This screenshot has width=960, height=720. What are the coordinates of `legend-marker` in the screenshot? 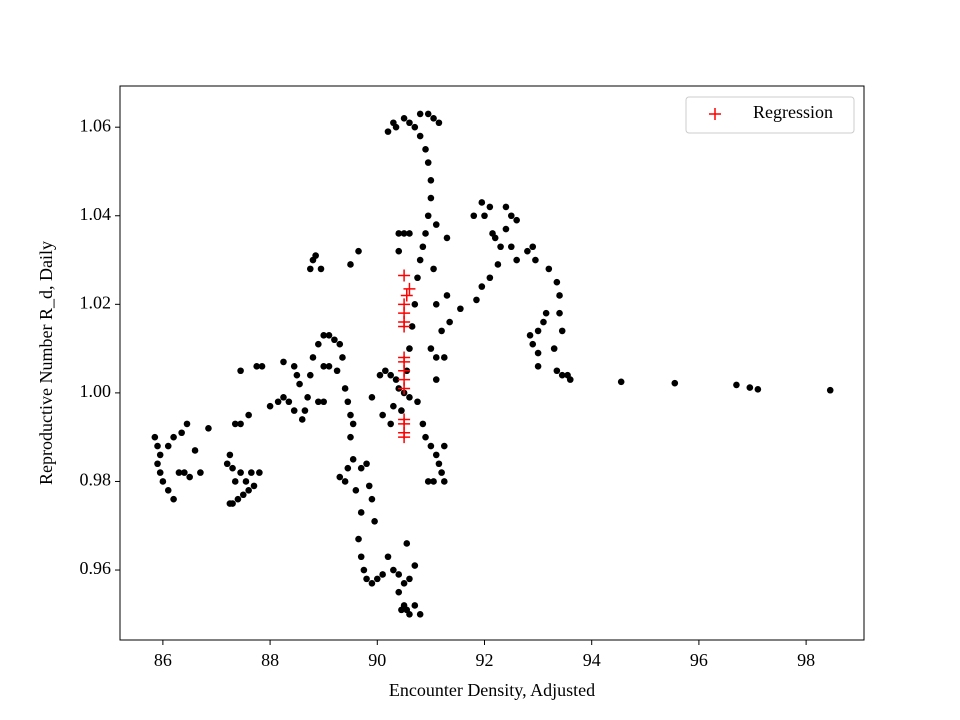 It's located at (715, 114).